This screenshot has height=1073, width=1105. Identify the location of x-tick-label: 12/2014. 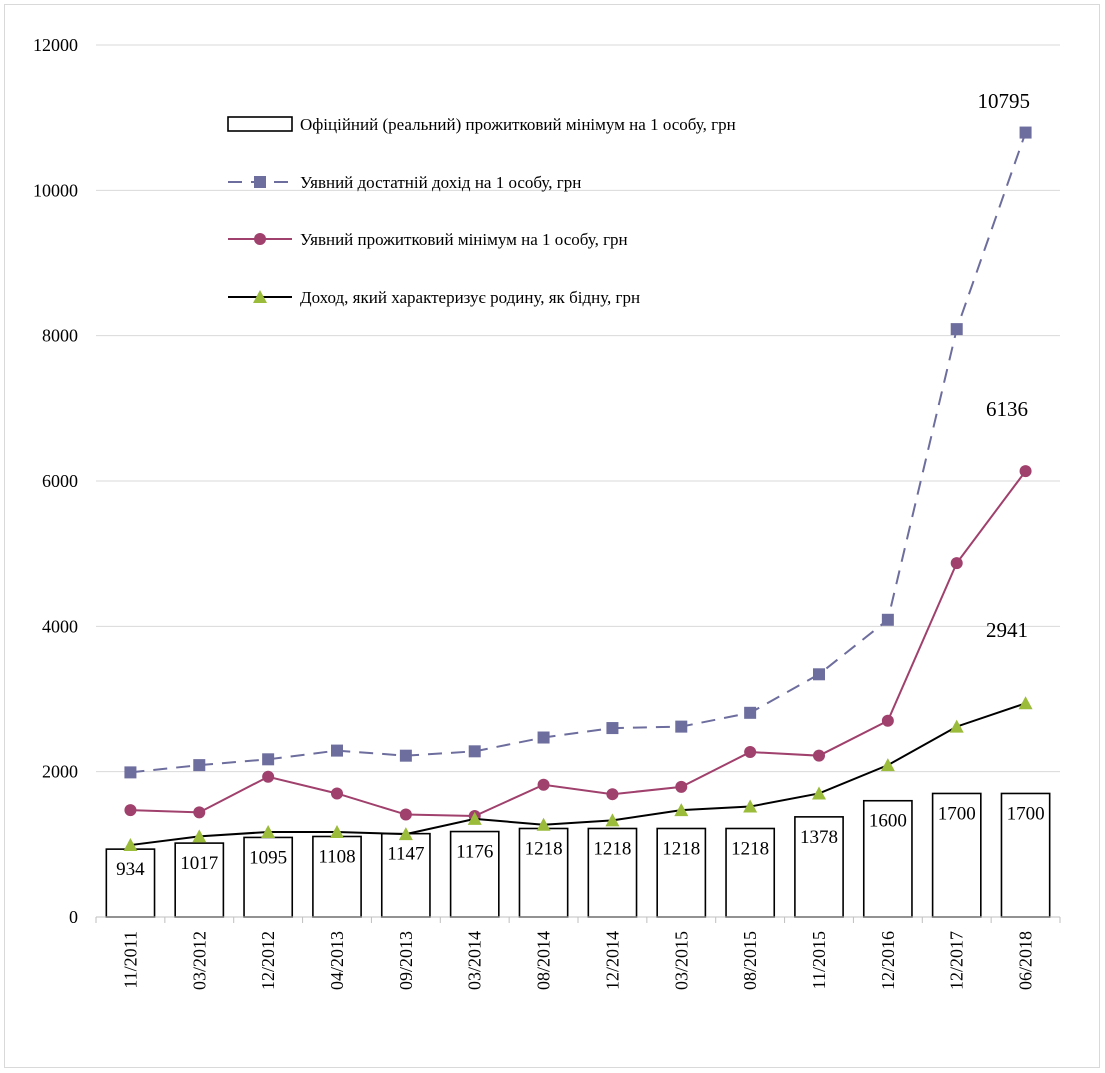
(612, 960).